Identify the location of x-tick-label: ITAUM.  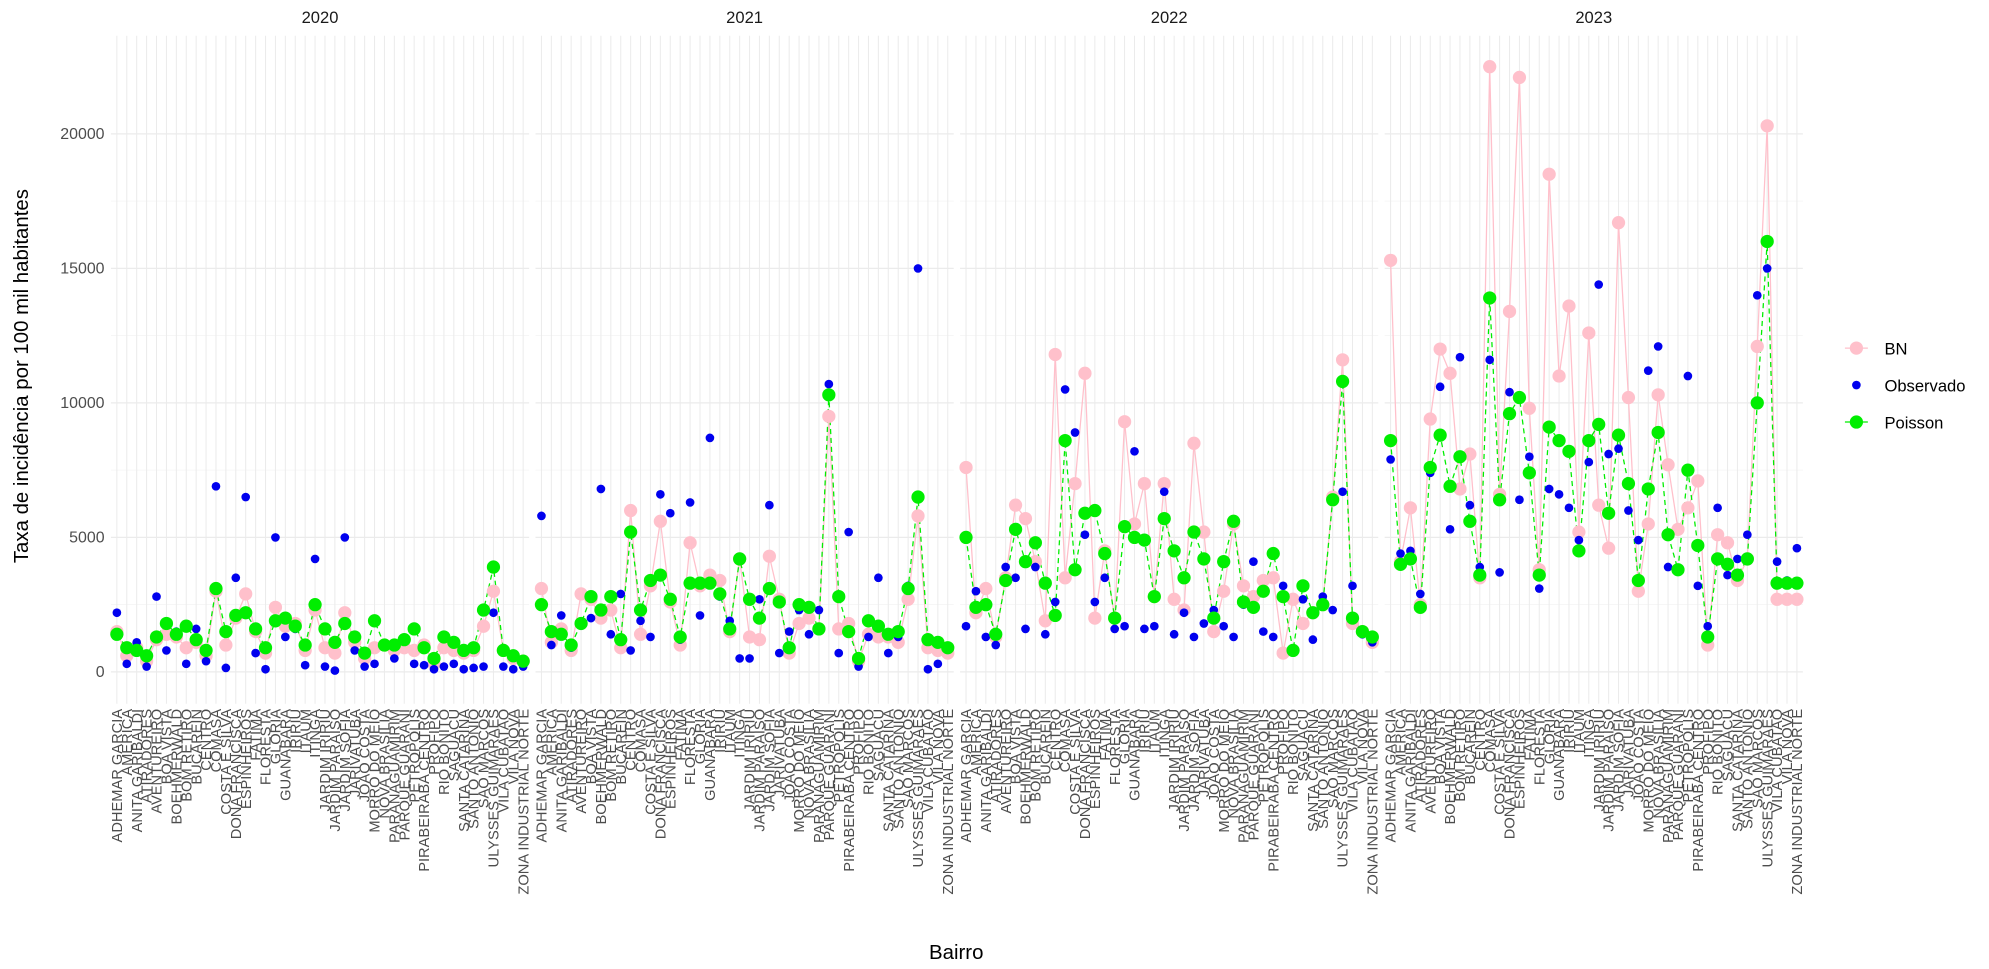
(1155, 731).